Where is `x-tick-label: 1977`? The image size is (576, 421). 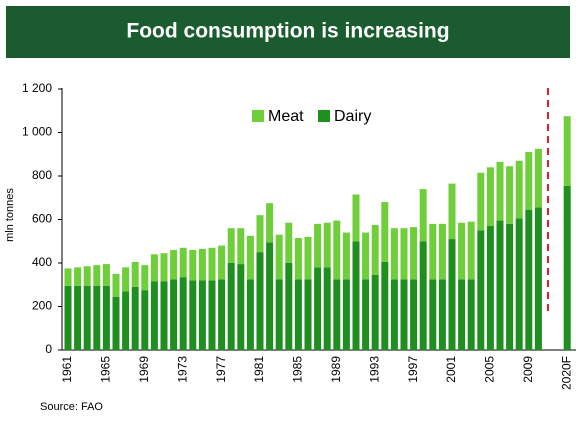
x-tick-label: 1977 is located at coordinates (221, 369).